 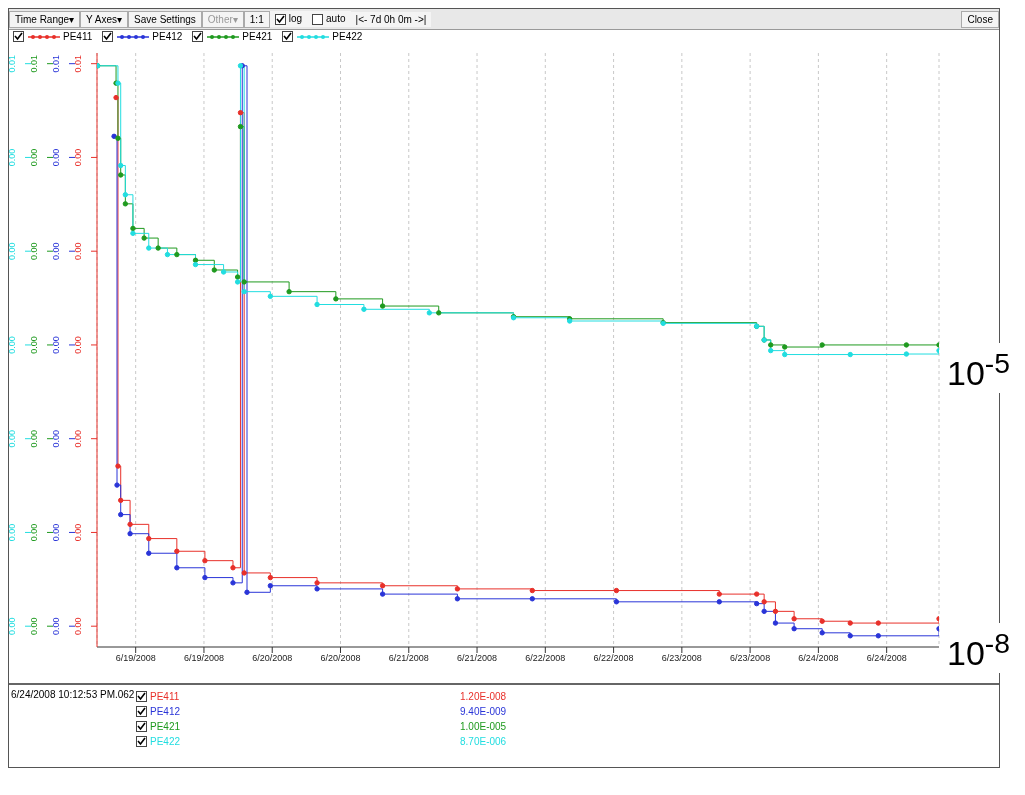 What do you see at coordinates (165, 741) in the screenshot?
I see `text: PE422` at bounding box center [165, 741].